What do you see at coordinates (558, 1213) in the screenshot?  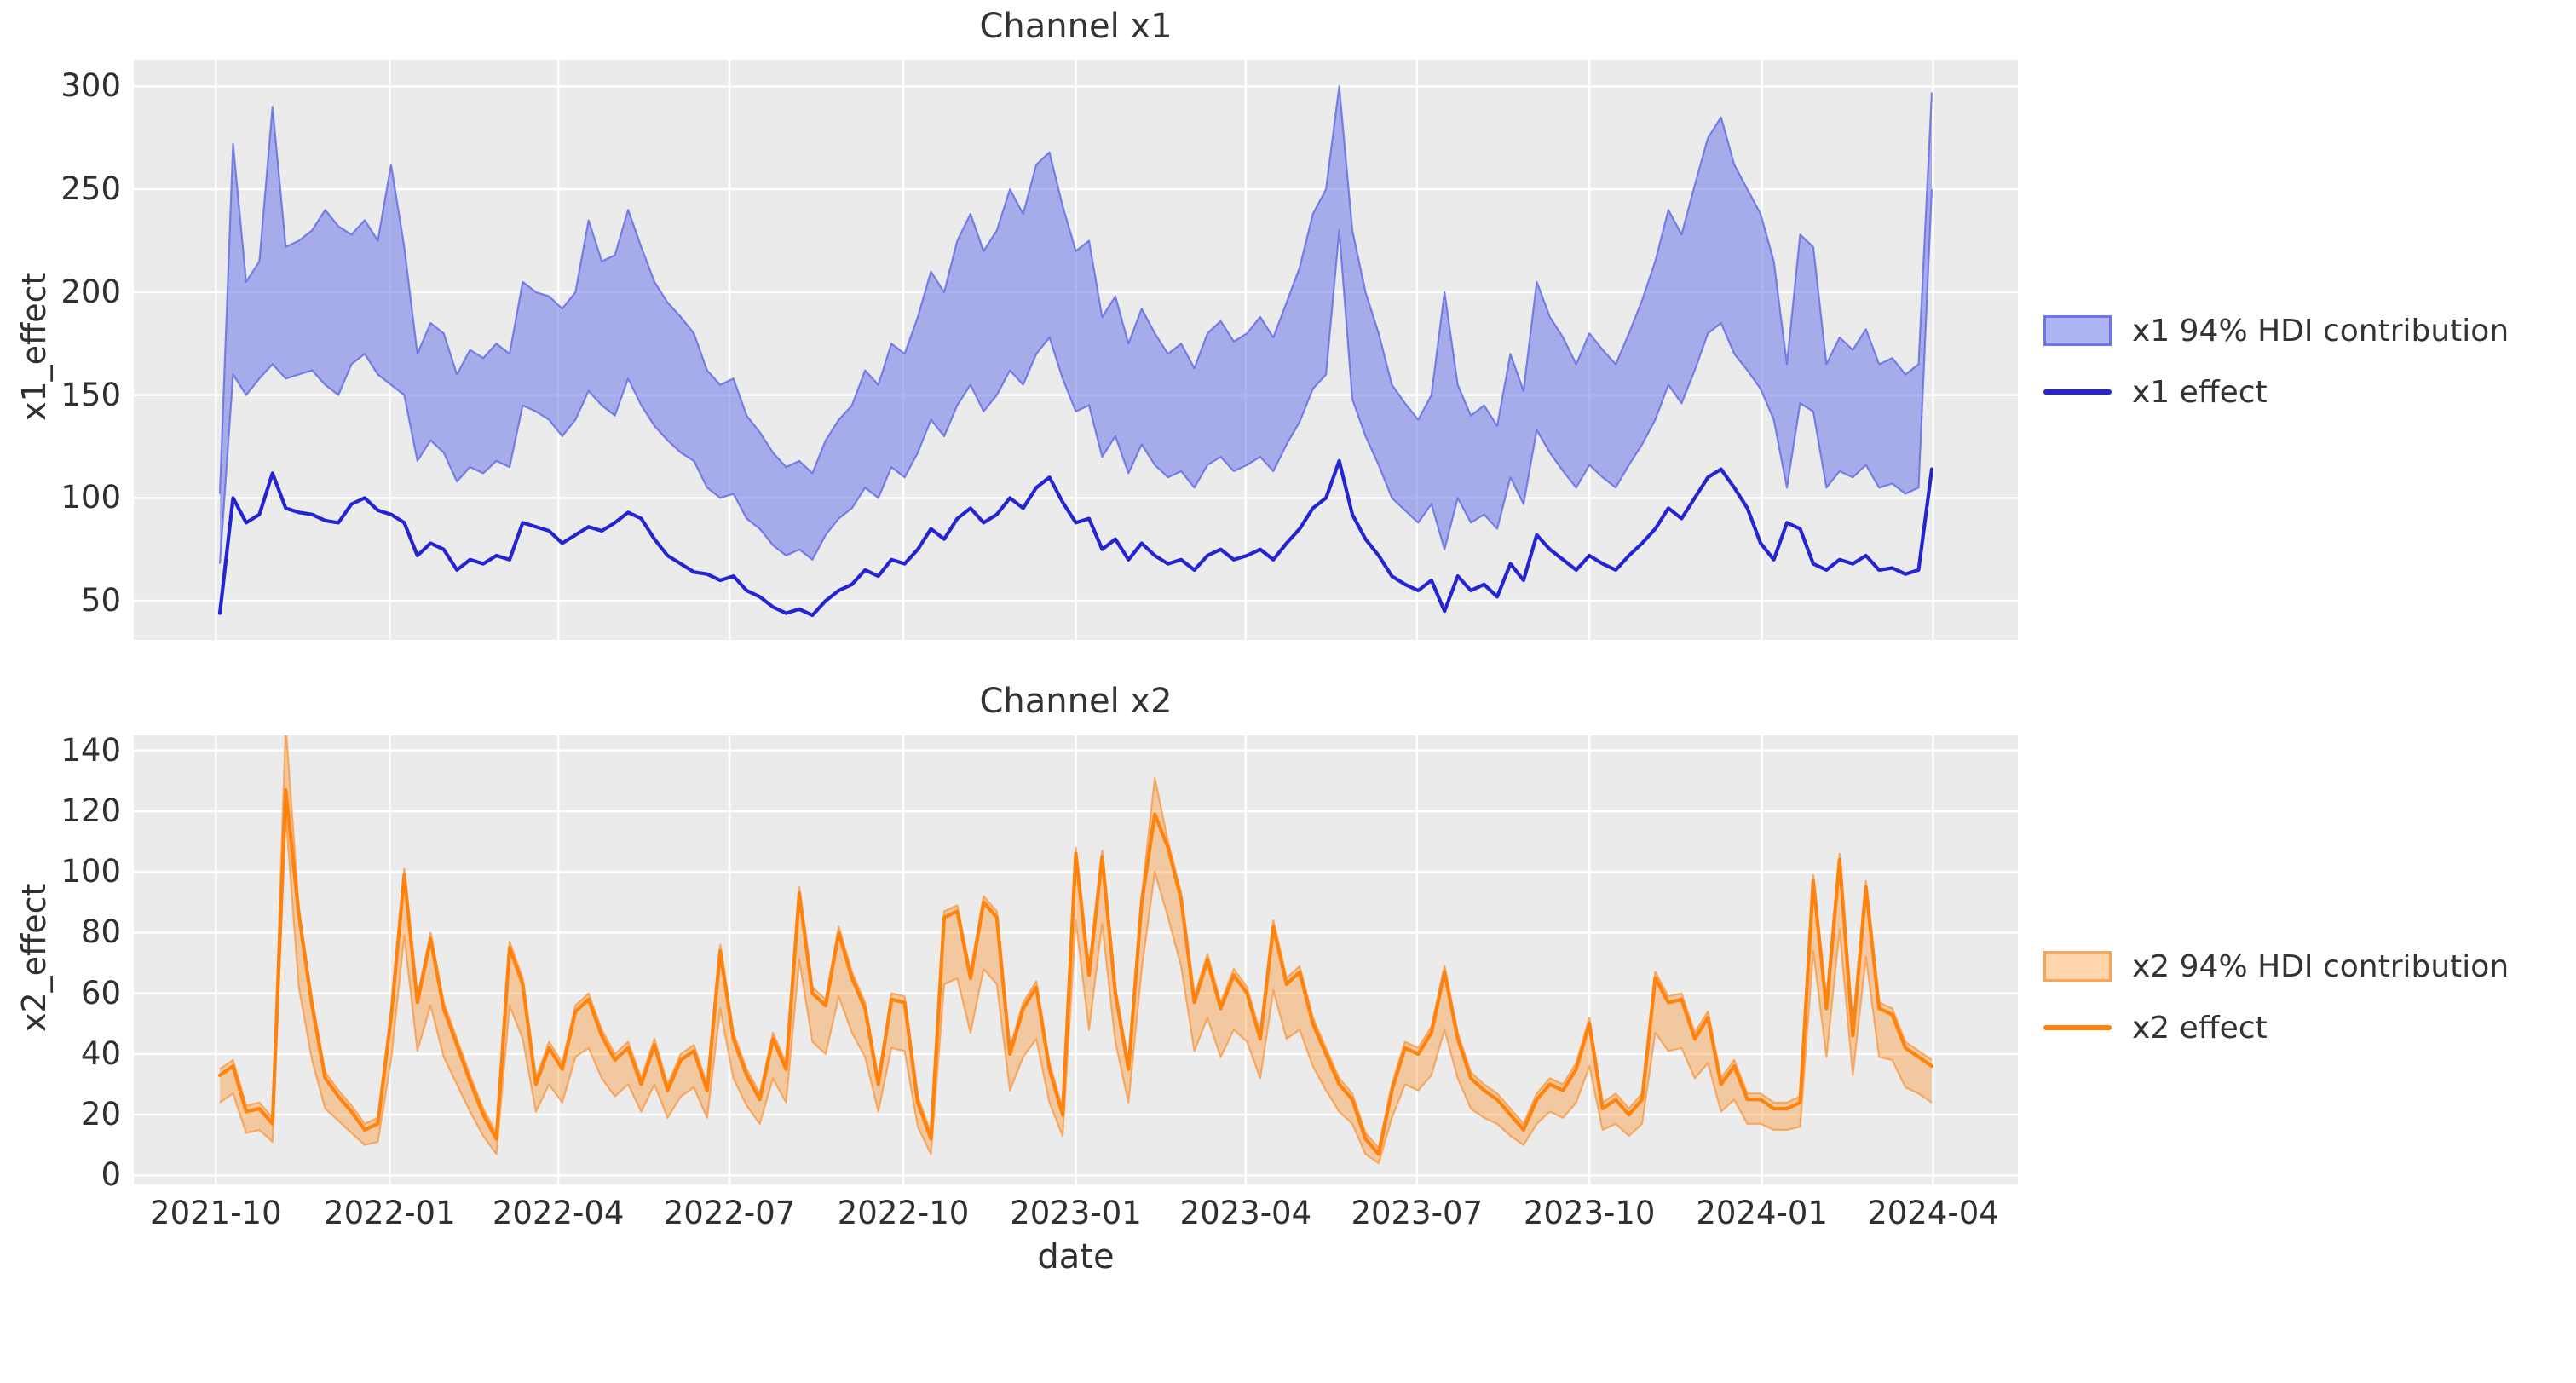 I see `x-tick-label: 2022-04` at bounding box center [558, 1213].